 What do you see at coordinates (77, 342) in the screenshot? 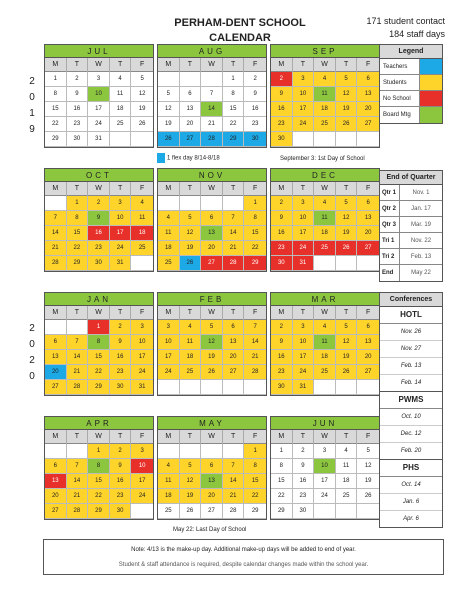
I see `day-cell: 7` at bounding box center [77, 342].